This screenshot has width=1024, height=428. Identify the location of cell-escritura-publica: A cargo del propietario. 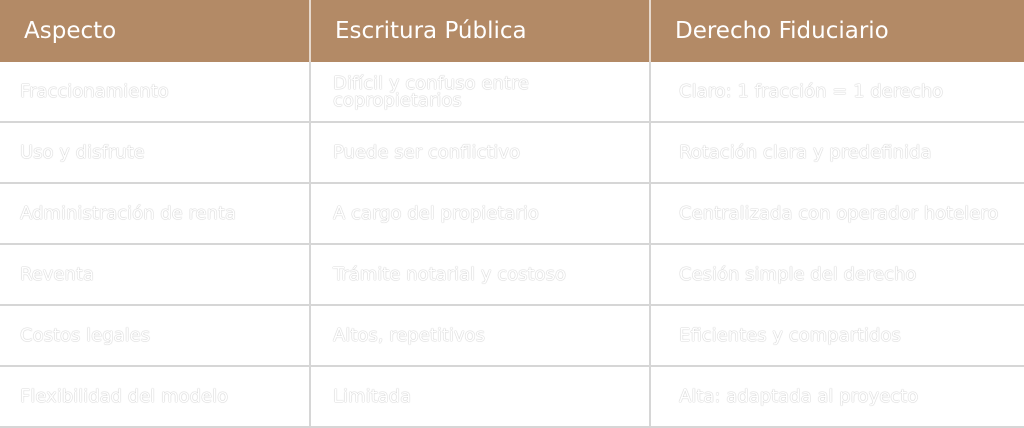
(480, 214).